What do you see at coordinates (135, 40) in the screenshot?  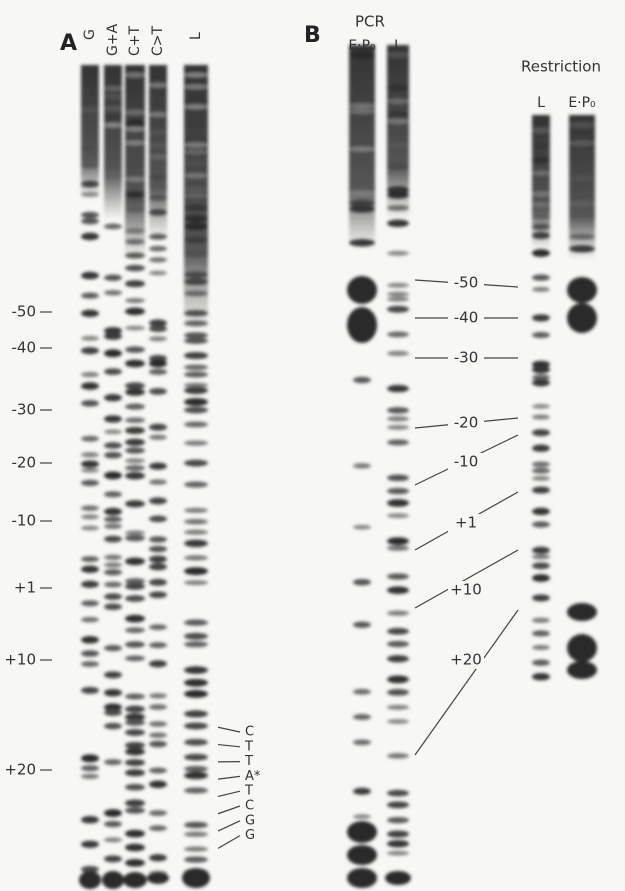 I see `lane-label: C+T` at bounding box center [135, 40].